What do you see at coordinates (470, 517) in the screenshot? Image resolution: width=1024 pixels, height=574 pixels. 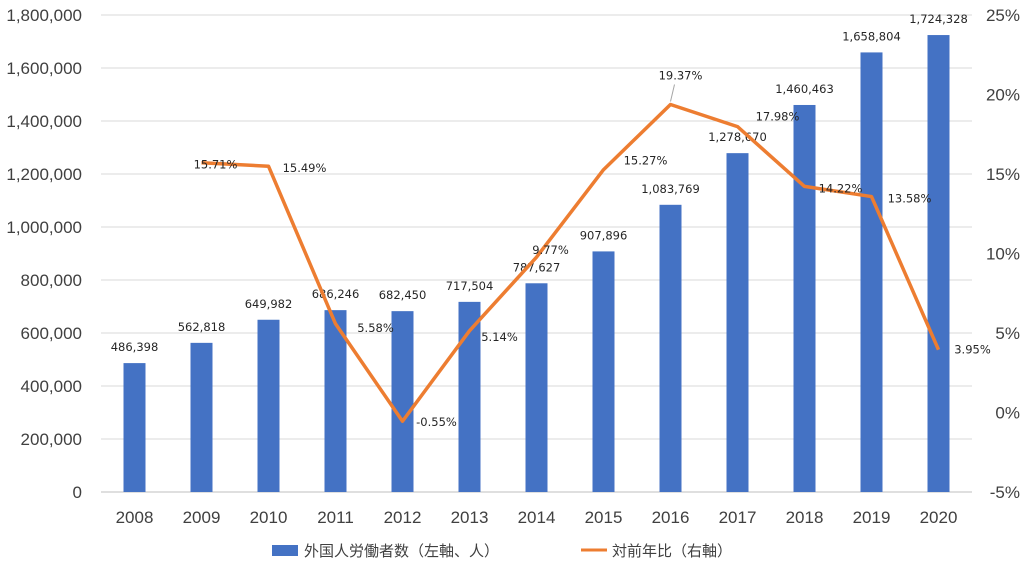 I see `x-axis-tick-label: 2013` at bounding box center [470, 517].